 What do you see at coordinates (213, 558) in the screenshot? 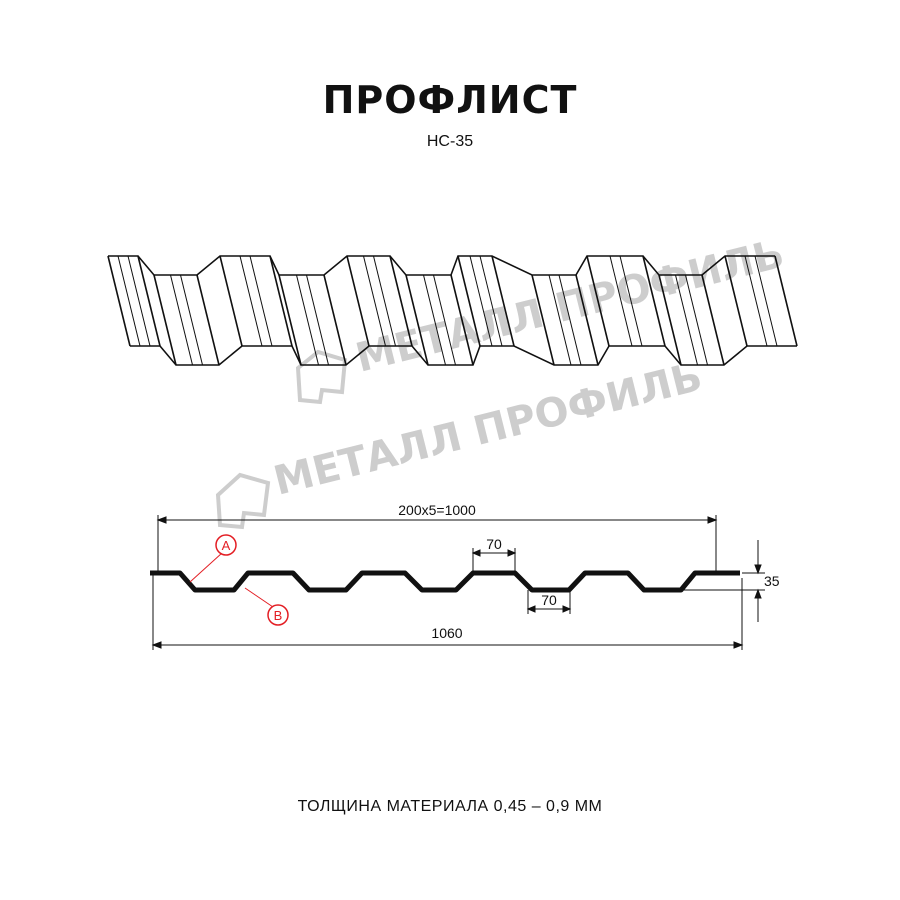
I see `marker-a: A` at bounding box center [213, 558].